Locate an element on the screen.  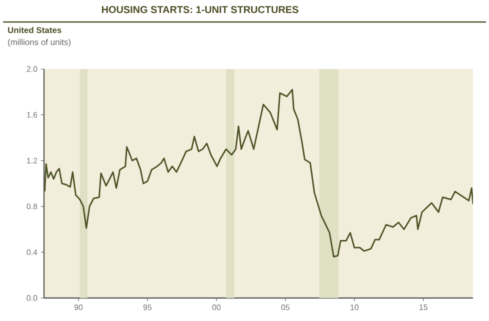
chart-title: HOUSING STARTS: 1-UNIT STRUCTURES is located at coordinates (200, 10).